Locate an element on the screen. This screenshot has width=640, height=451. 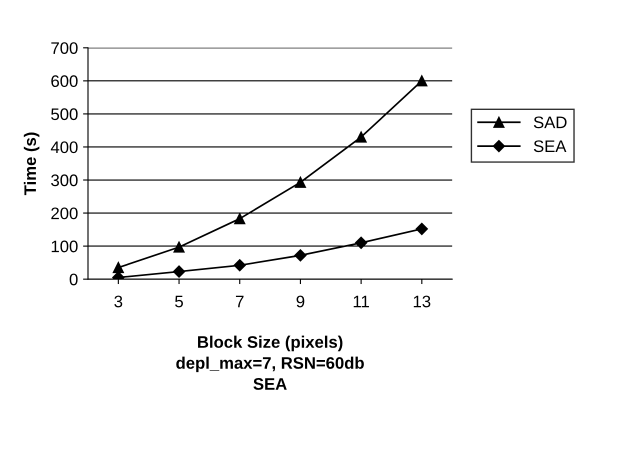
x-tick-label: 3 is located at coordinates (118, 302).